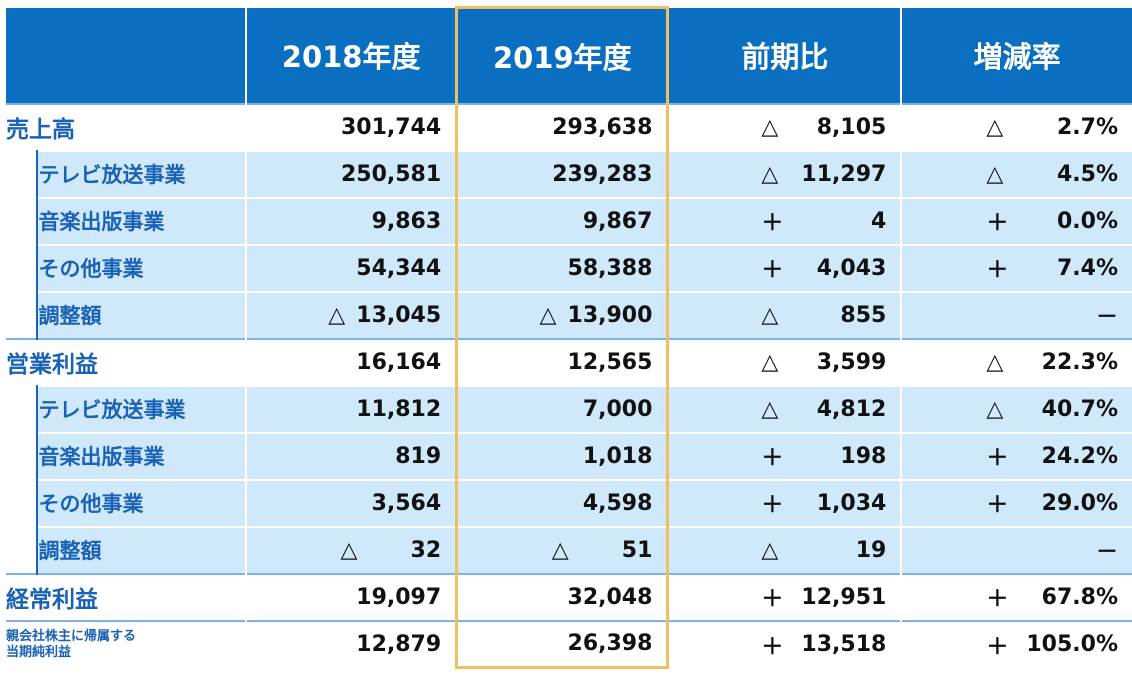 This screenshot has width=1132, height=692. I want to click on value-text: 67.8%, so click(1079, 597).